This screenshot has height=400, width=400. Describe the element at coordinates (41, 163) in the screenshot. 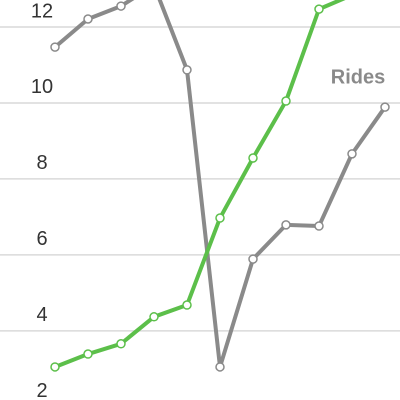

I see `y-tick-label: 8` at that location.